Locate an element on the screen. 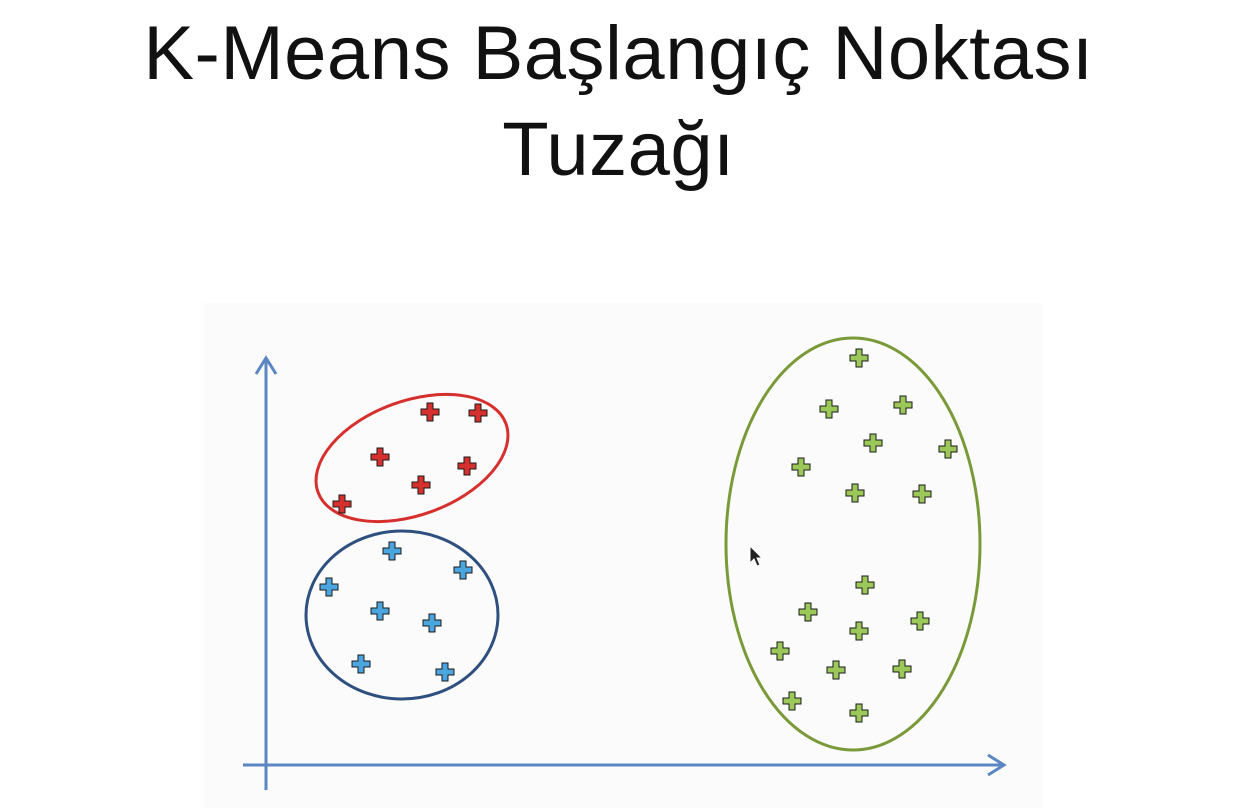  title-line-2: Tuzağı is located at coordinates (618, 149).